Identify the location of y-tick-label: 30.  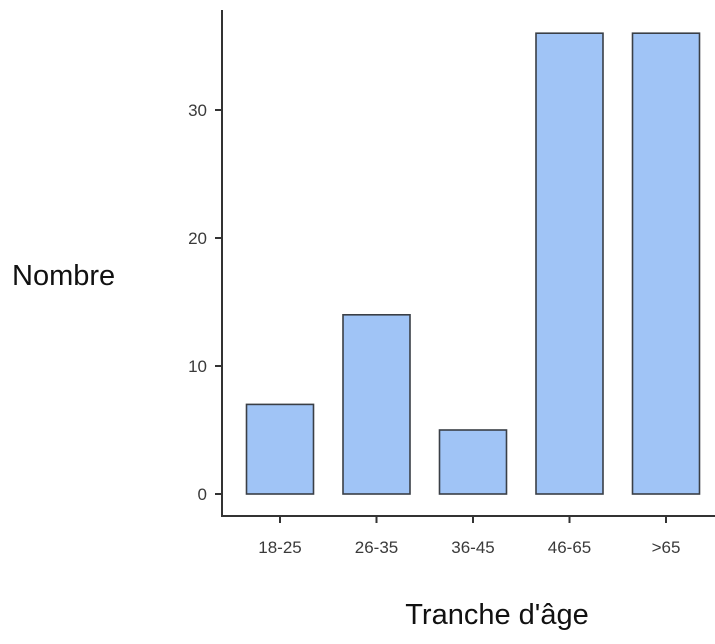
(197, 110).